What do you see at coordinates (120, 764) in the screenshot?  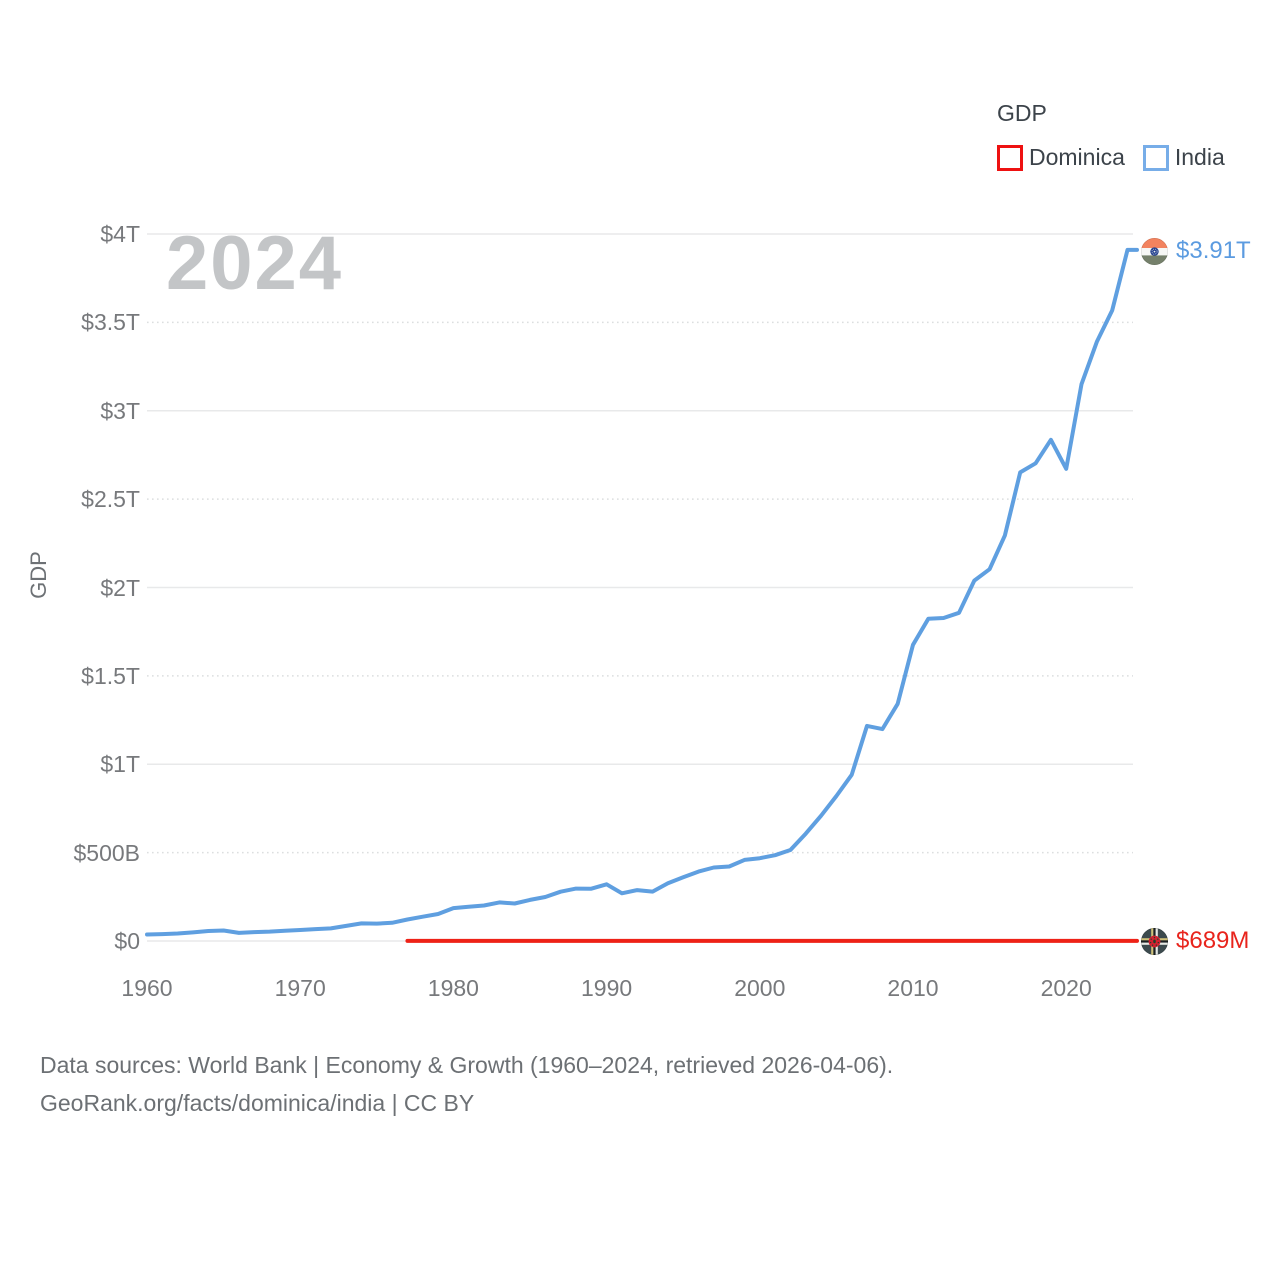 I see `y-tick-label: $1T` at bounding box center [120, 764].